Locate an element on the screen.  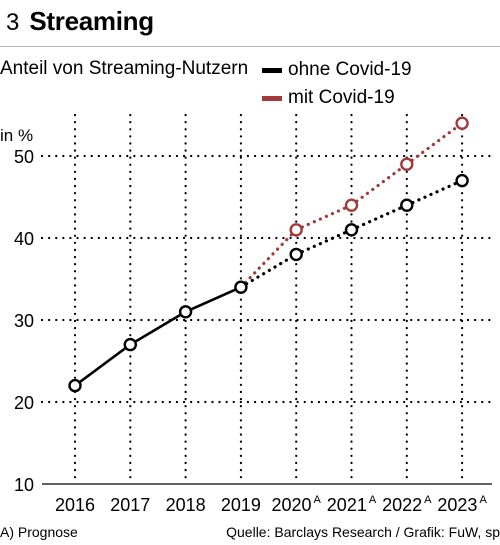
legend-label-ohne-covid: ohne Covid-19 is located at coordinates (350, 69).